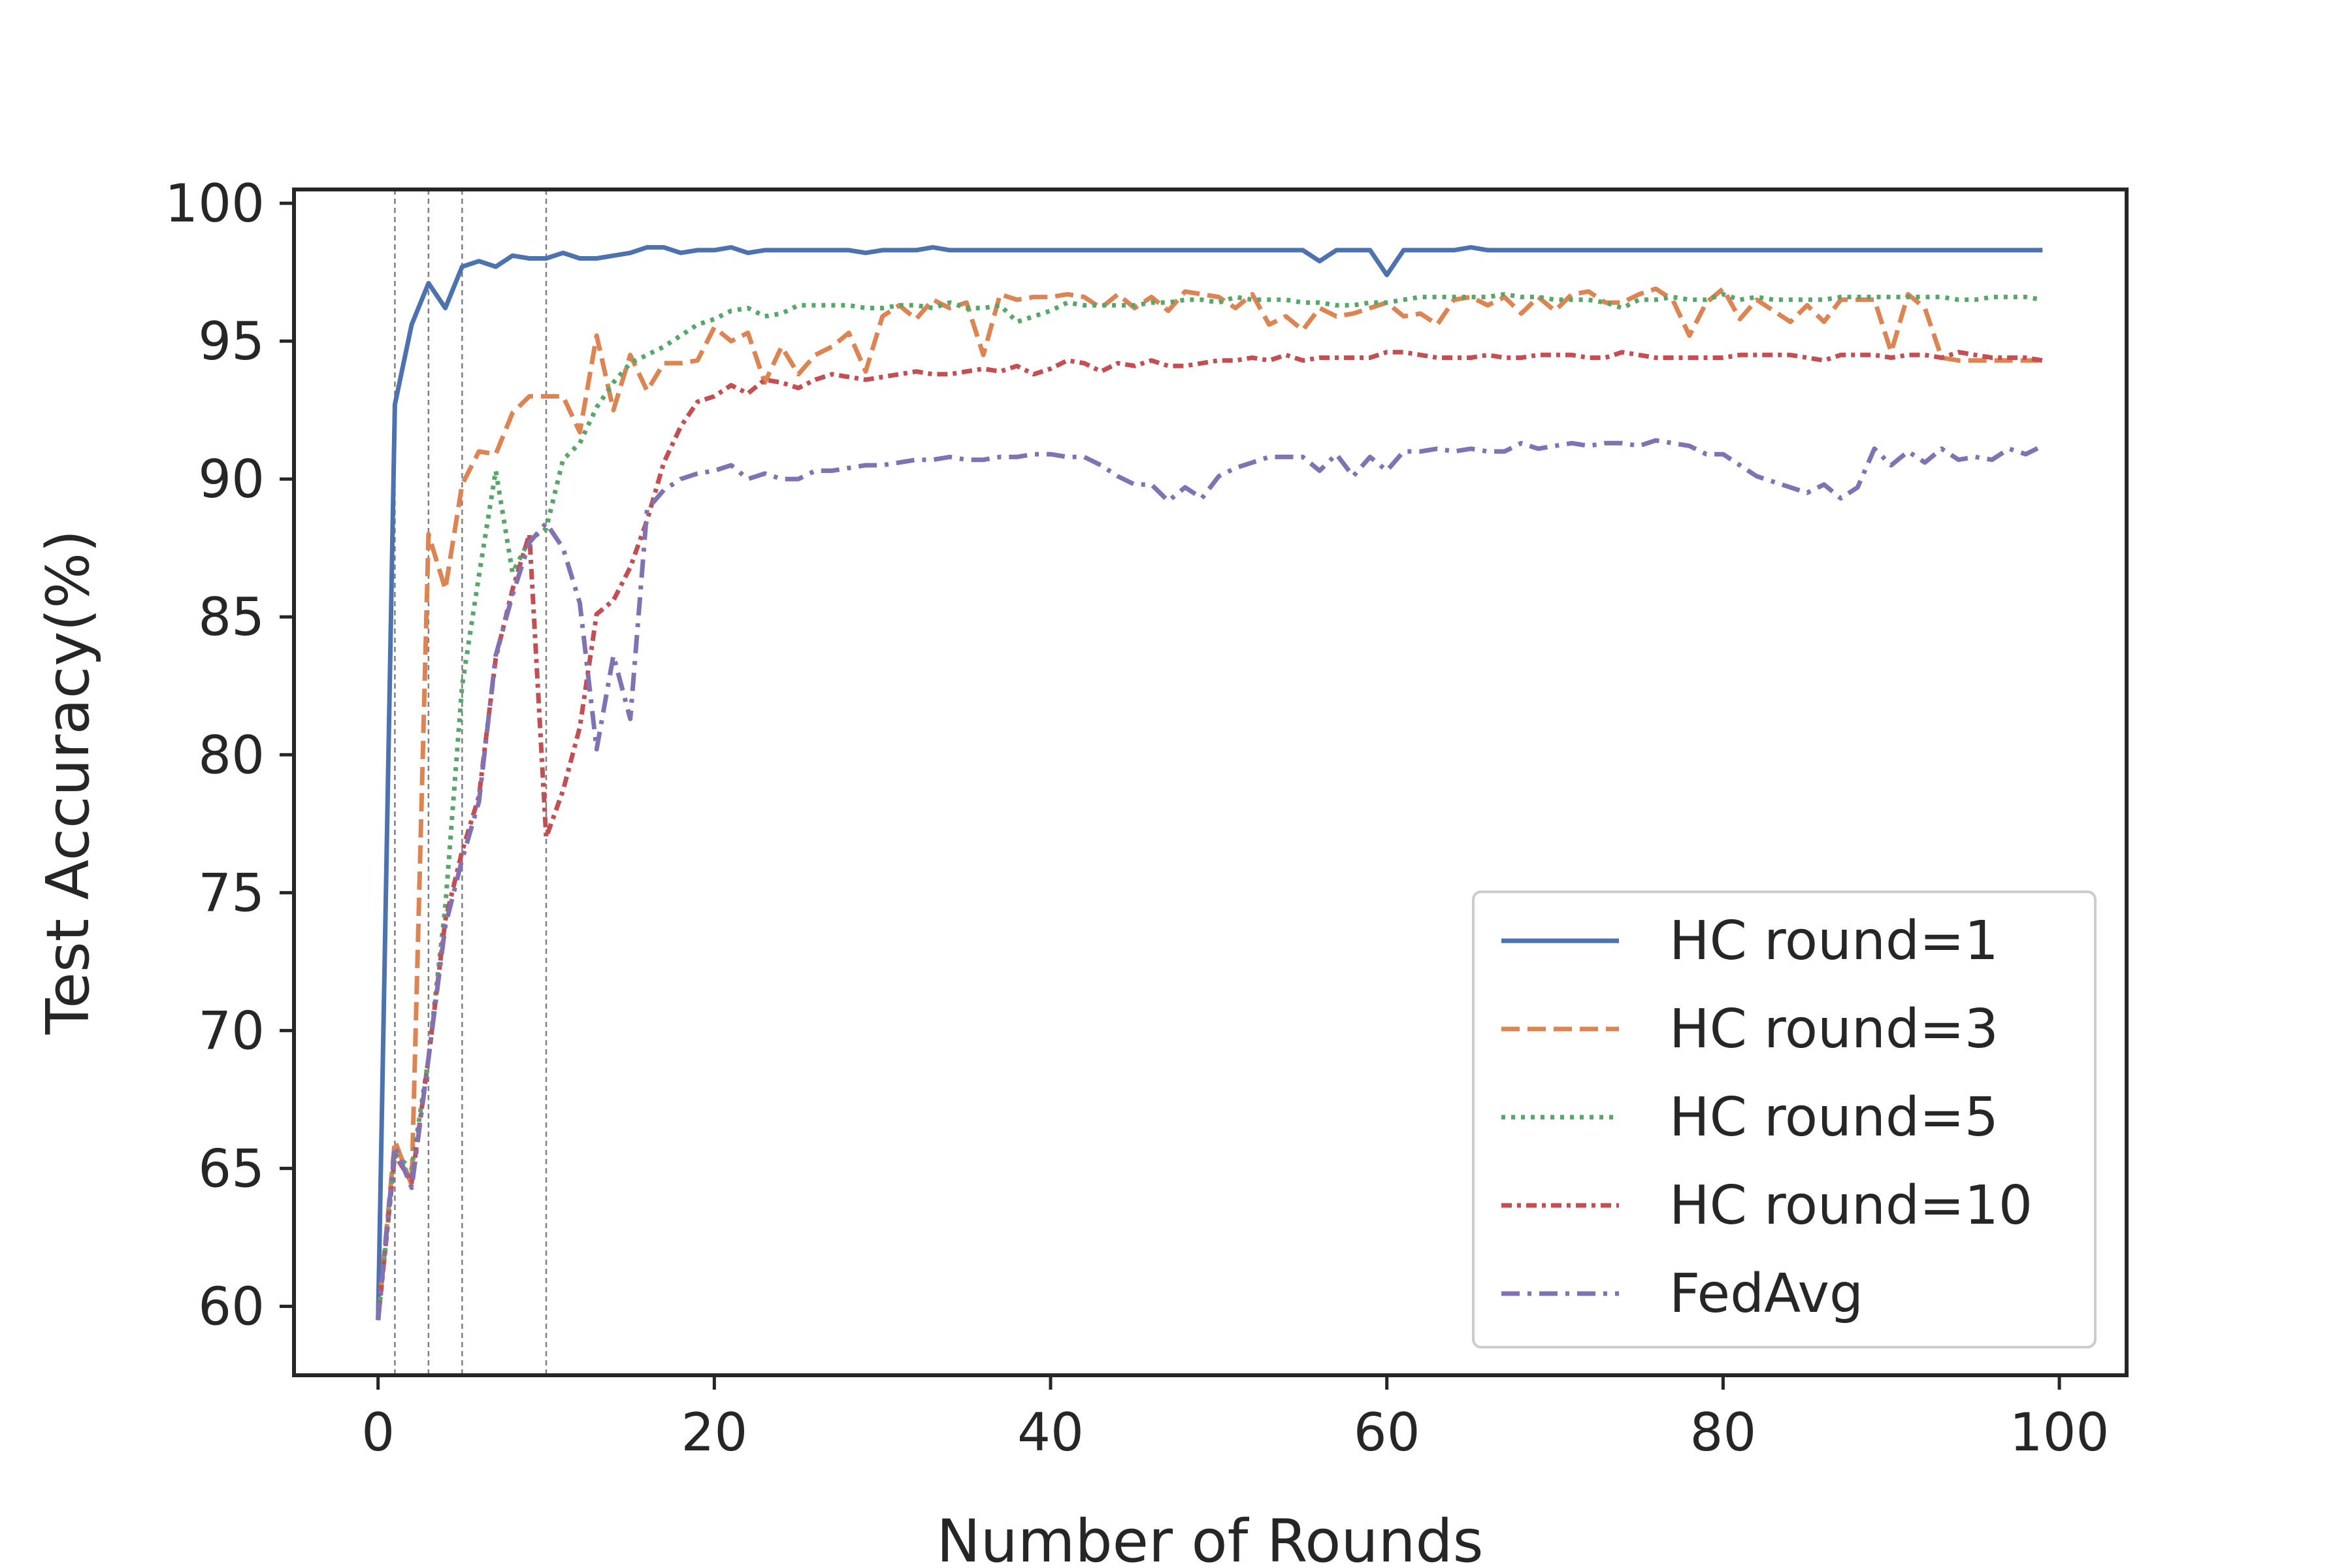  I want to click on y-tick-label: 80, so click(231, 755).